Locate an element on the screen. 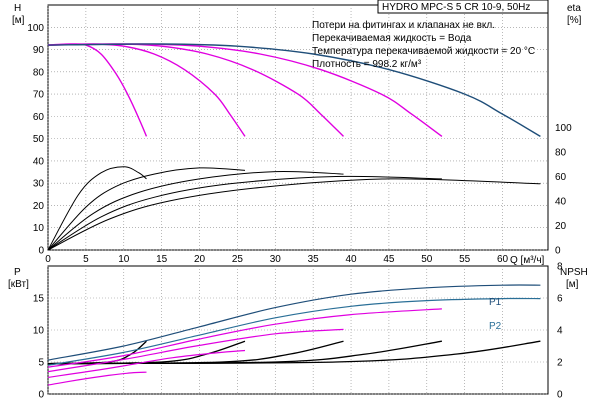 This screenshot has height=400, width=600. tick-label-h: 40 is located at coordinates (39, 161).